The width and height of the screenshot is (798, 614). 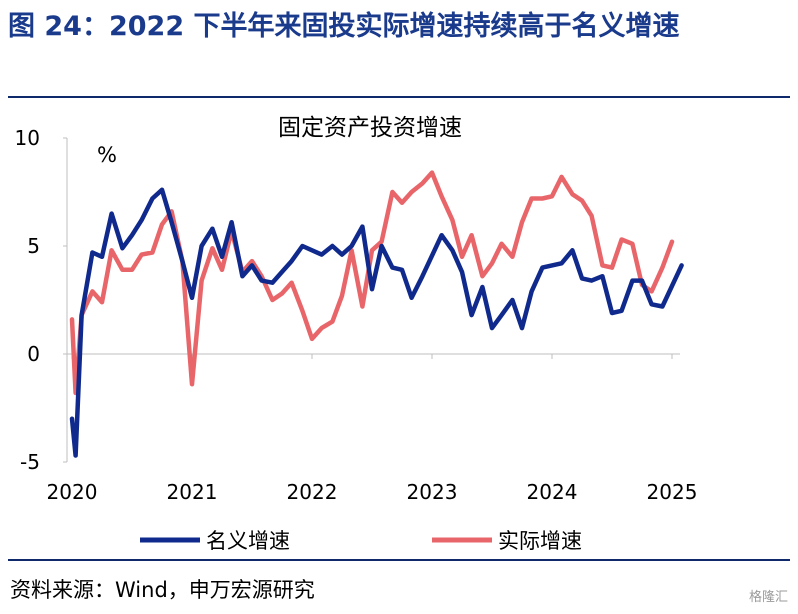 What do you see at coordinates (30, 462) in the screenshot?
I see `y-tick-label: -5` at bounding box center [30, 462].